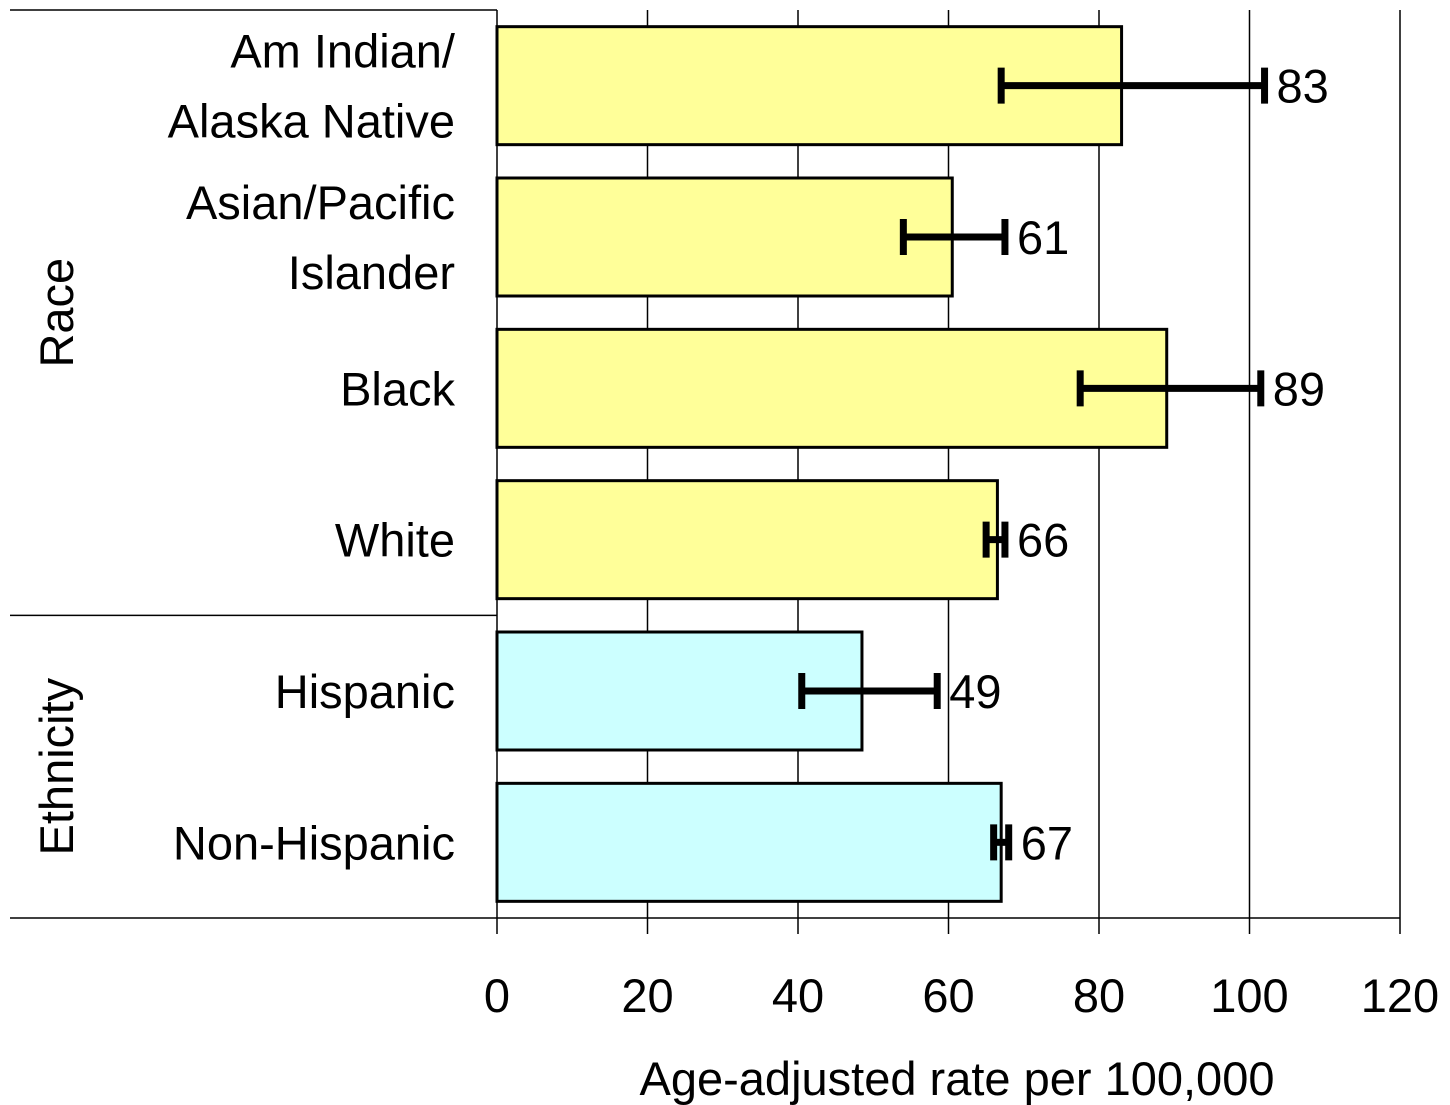 The width and height of the screenshot is (1450, 1105). Describe the element at coordinates (1299, 388) in the screenshot. I see `data-label: 89` at that location.